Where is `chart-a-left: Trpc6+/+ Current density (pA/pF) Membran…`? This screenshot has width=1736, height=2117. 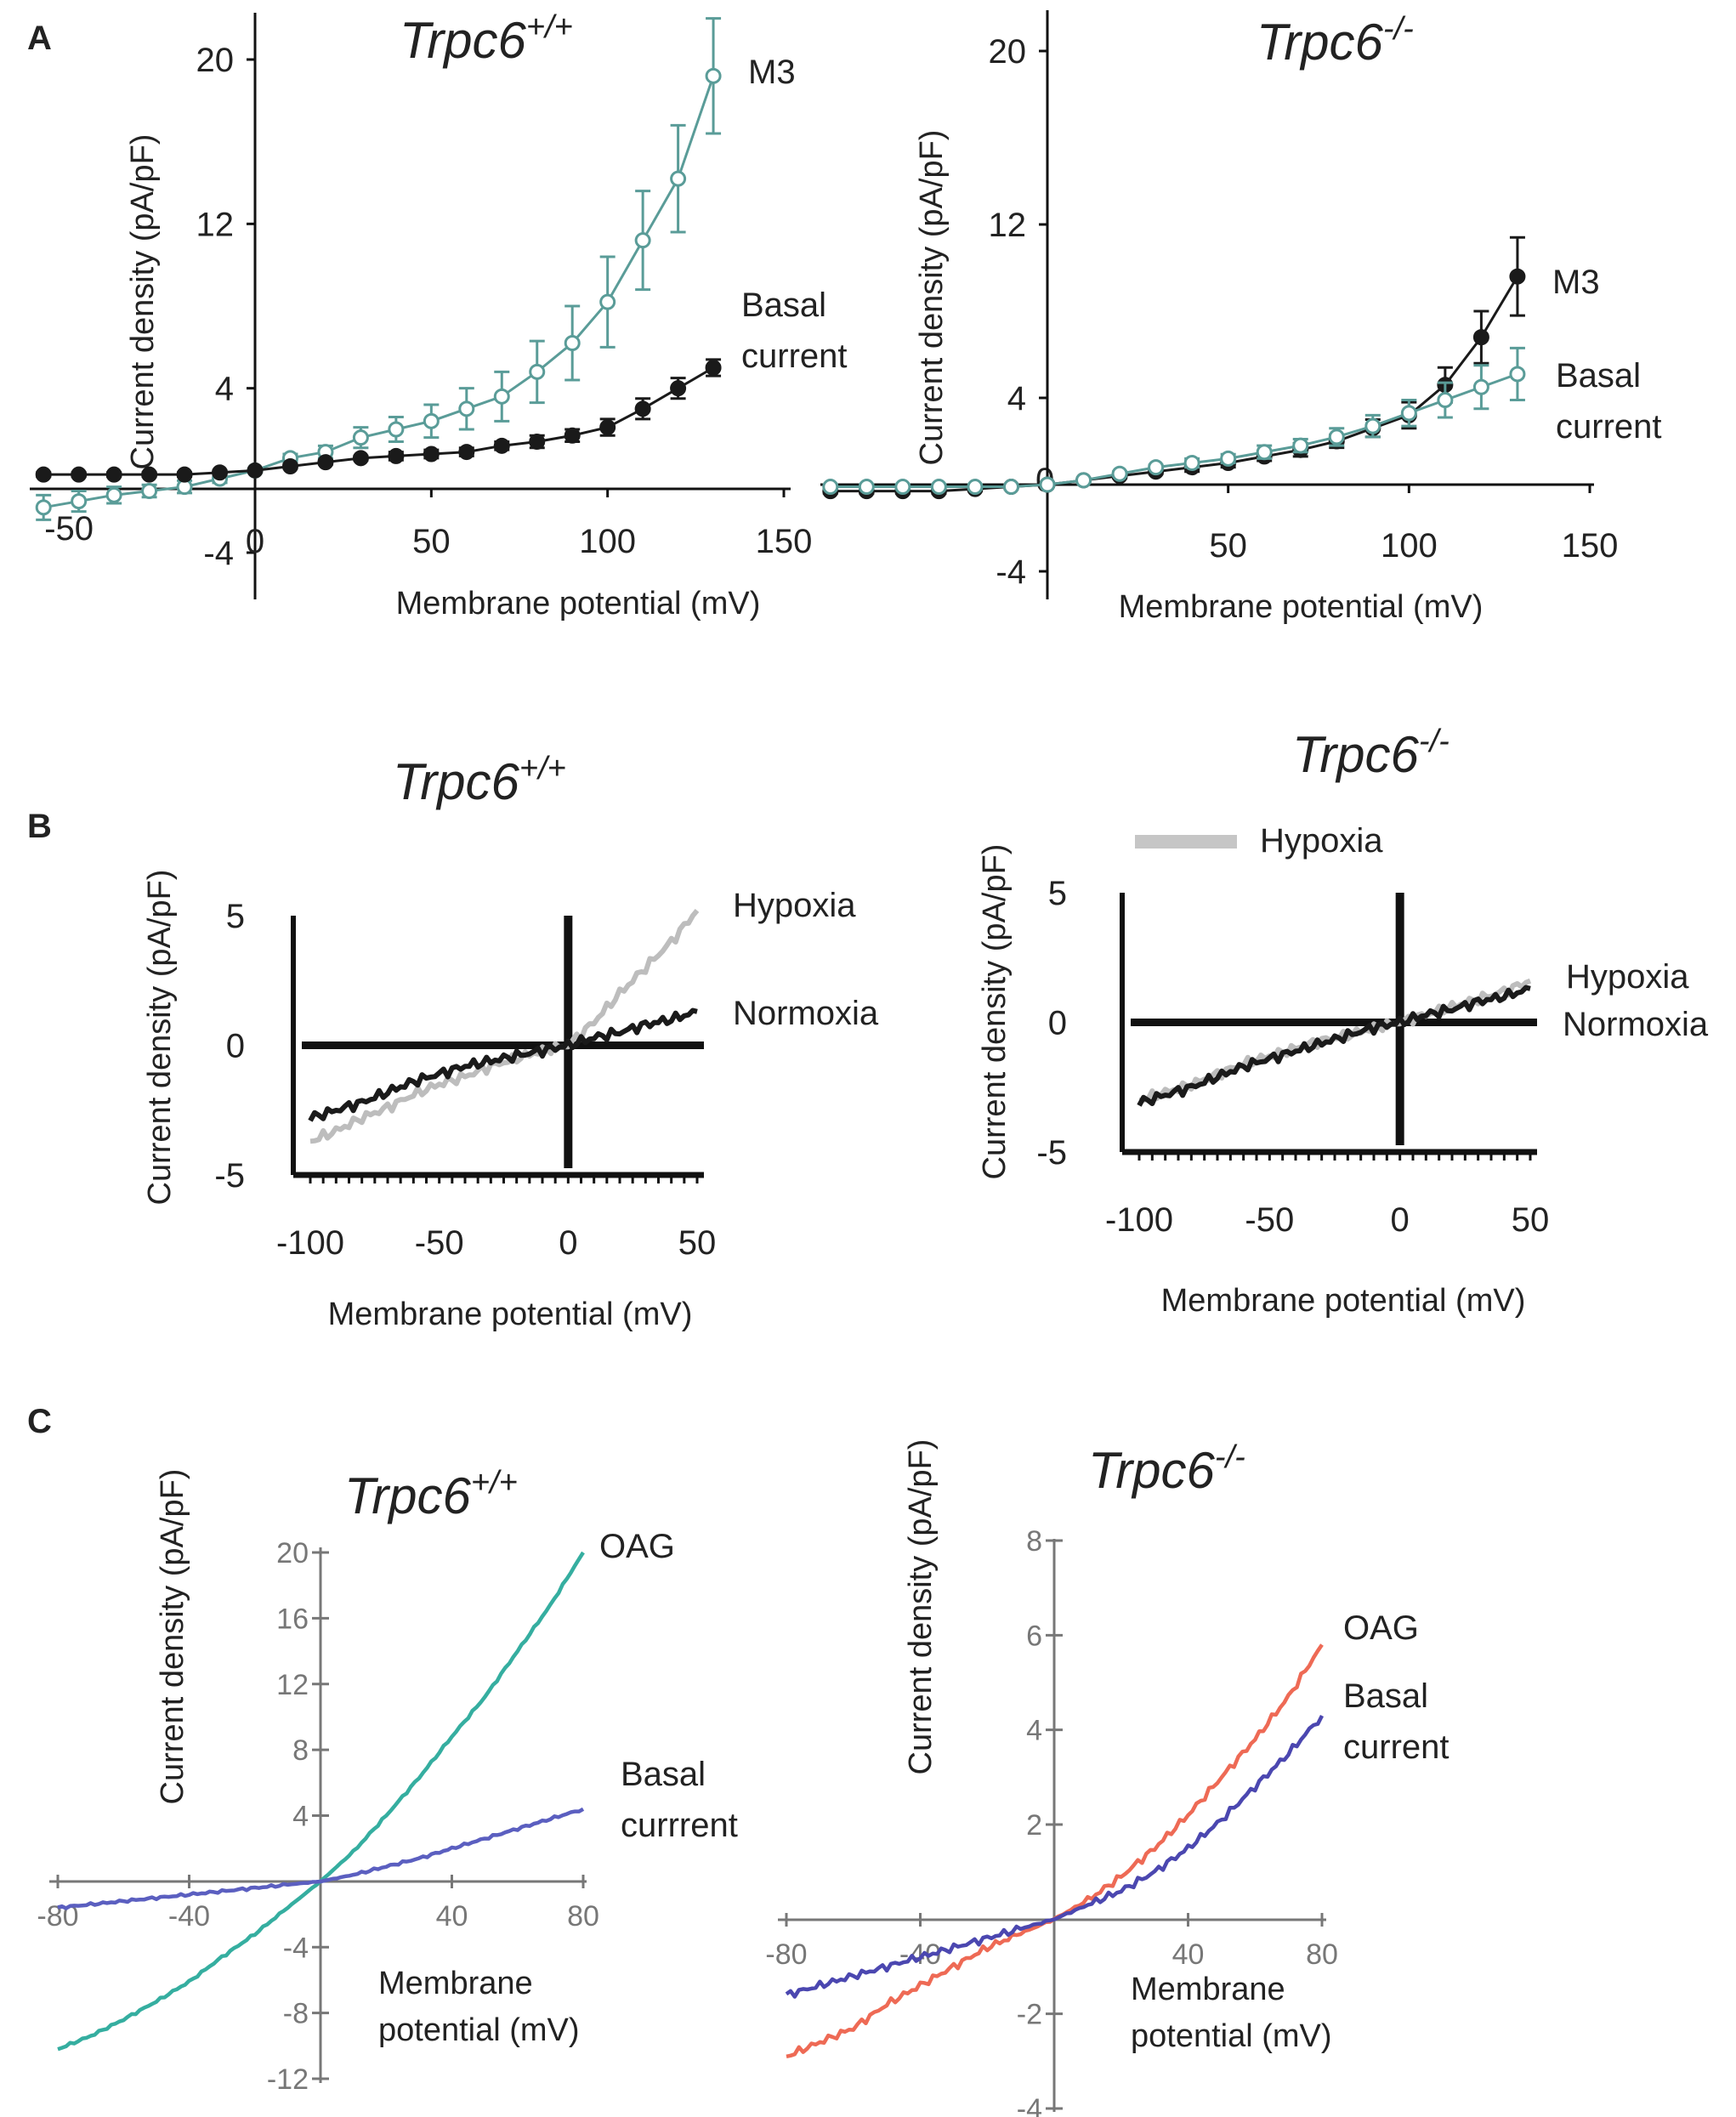
chart-a-left: Trpc6+/+ Current density (pA/pF) Membran… is located at coordinates (439, 315).